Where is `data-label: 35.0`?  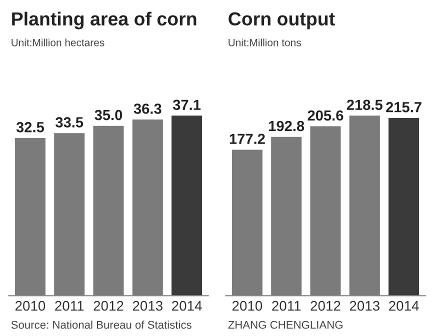
data-label: 35.0 is located at coordinates (108, 115).